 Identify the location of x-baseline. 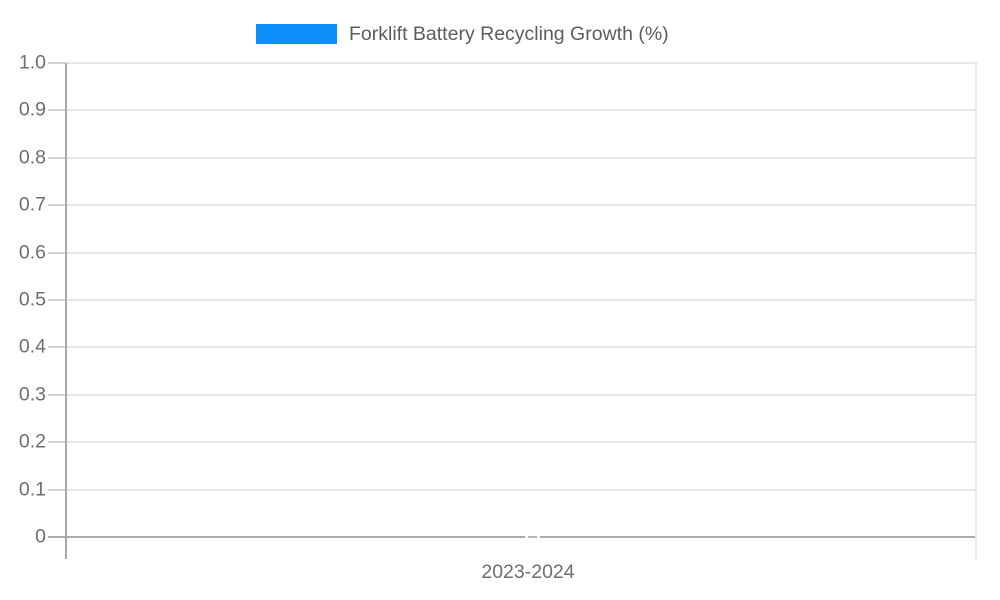
(521, 537).